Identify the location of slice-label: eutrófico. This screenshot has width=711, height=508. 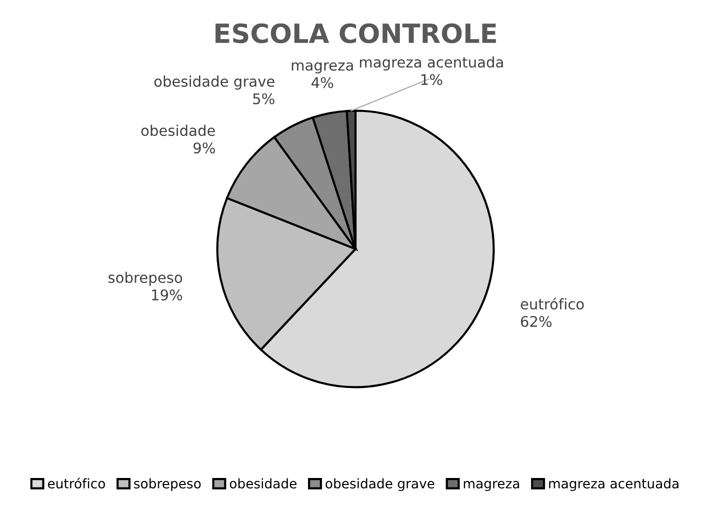
(552, 304).